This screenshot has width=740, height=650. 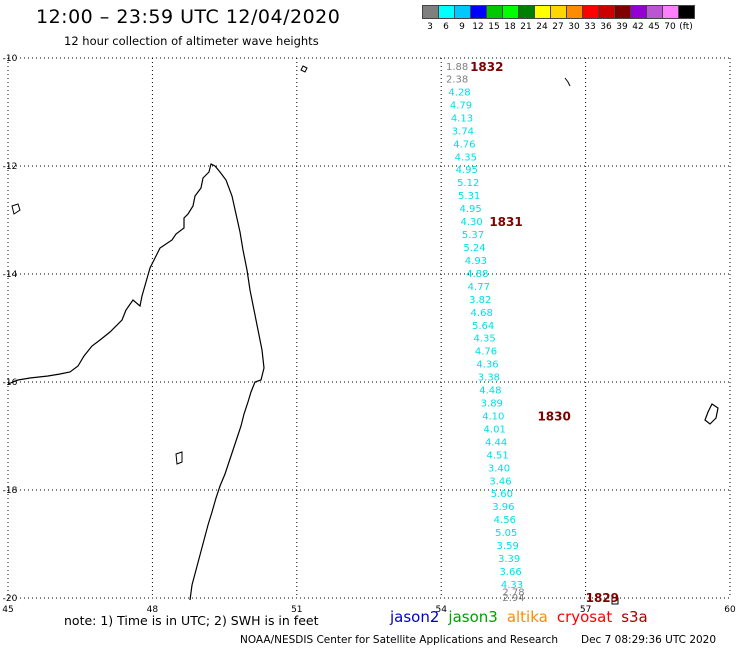 What do you see at coordinates (686, 12) in the screenshot?
I see `legend-swatch` at bounding box center [686, 12].